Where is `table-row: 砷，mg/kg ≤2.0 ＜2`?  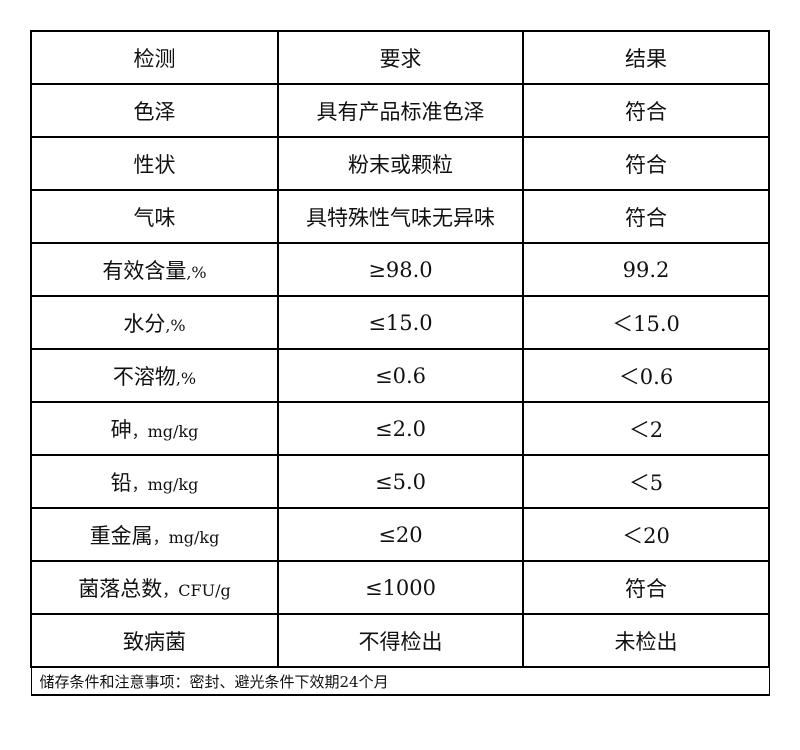
table-row: 砷，mg/kg ≤2.0 ＜2 is located at coordinates (400, 428).